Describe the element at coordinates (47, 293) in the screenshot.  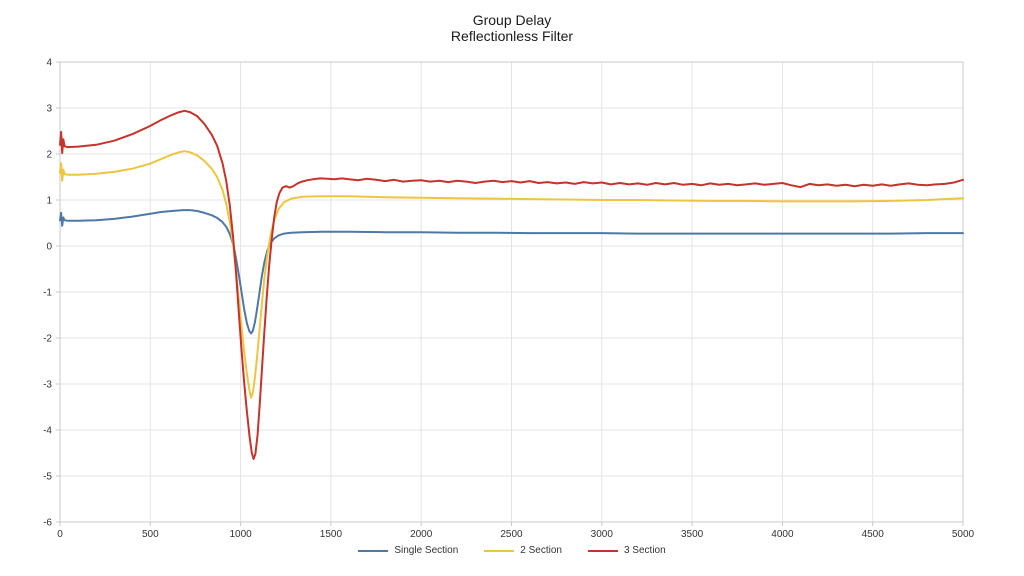
I see `y-tick-label: -1` at that location.